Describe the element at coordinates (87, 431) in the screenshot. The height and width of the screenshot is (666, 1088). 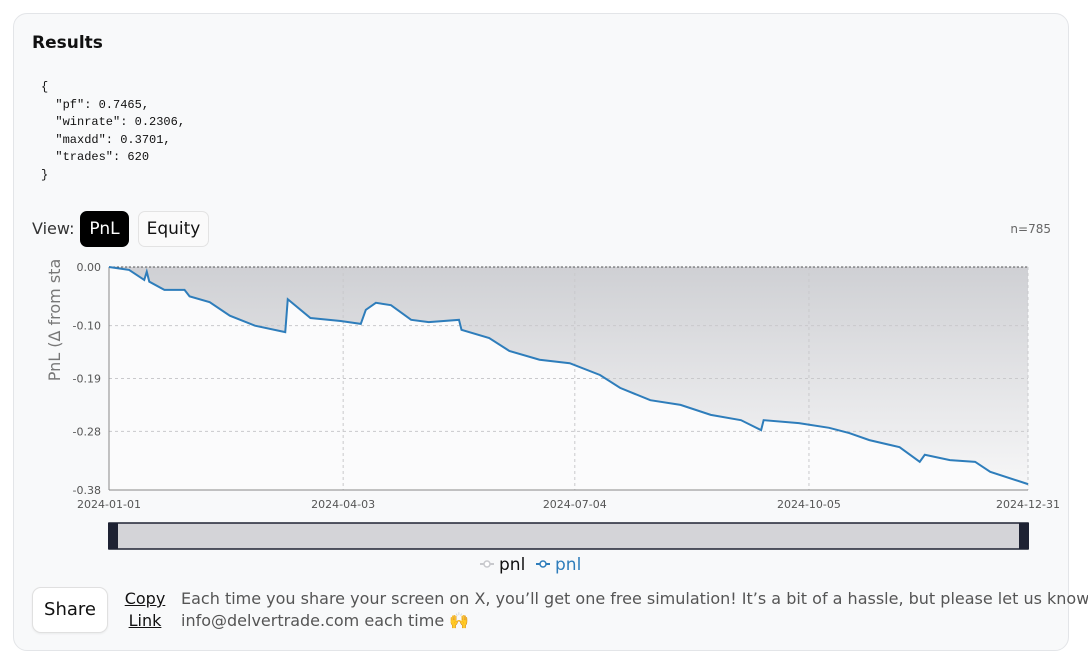
I see `y-tick-label: -0.28` at that location.